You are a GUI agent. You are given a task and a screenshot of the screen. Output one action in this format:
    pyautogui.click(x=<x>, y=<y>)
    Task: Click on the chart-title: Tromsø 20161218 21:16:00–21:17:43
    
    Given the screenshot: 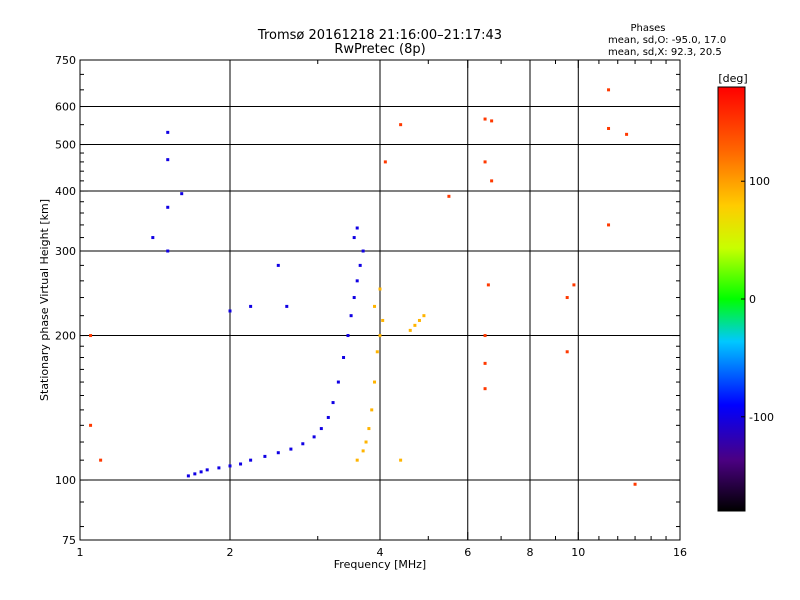 What is the action you would take?
    pyautogui.click(x=379, y=35)
    